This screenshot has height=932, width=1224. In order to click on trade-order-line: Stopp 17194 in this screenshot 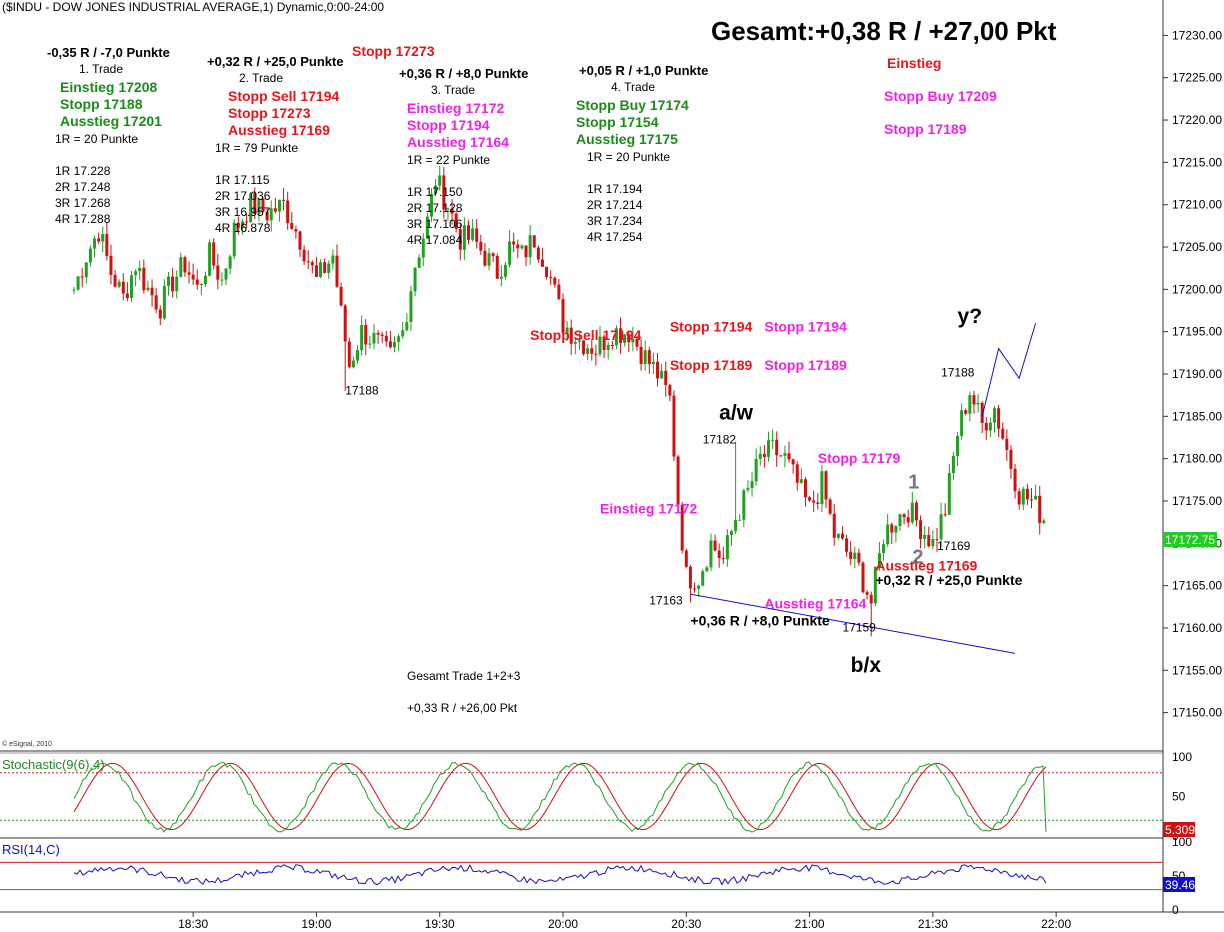, I will do `click(448, 125)`.